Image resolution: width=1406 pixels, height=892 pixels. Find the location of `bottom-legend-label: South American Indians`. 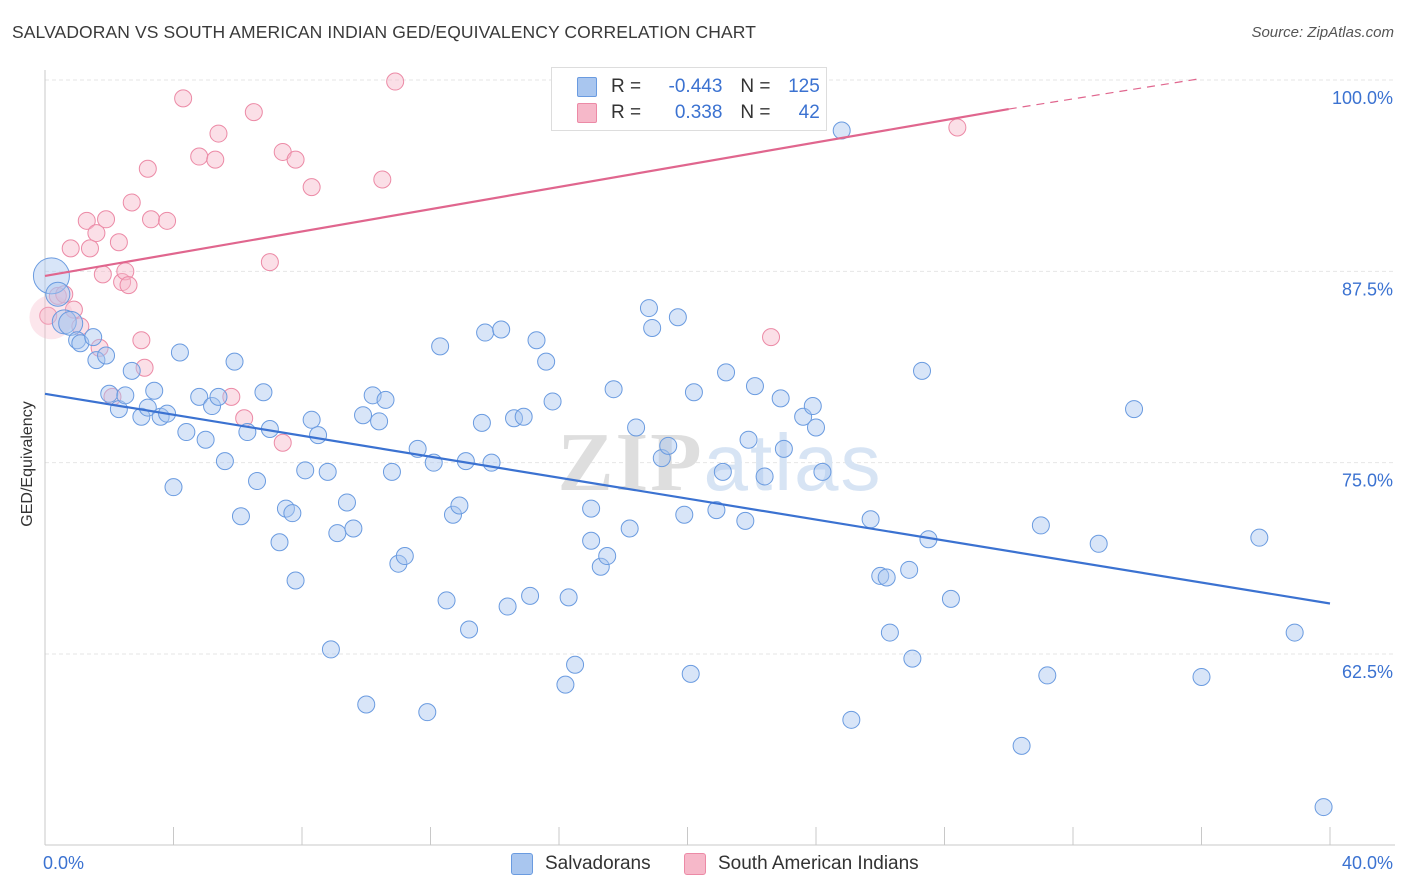

bottom-legend-label: South American Indians is located at coordinates (818, 863).